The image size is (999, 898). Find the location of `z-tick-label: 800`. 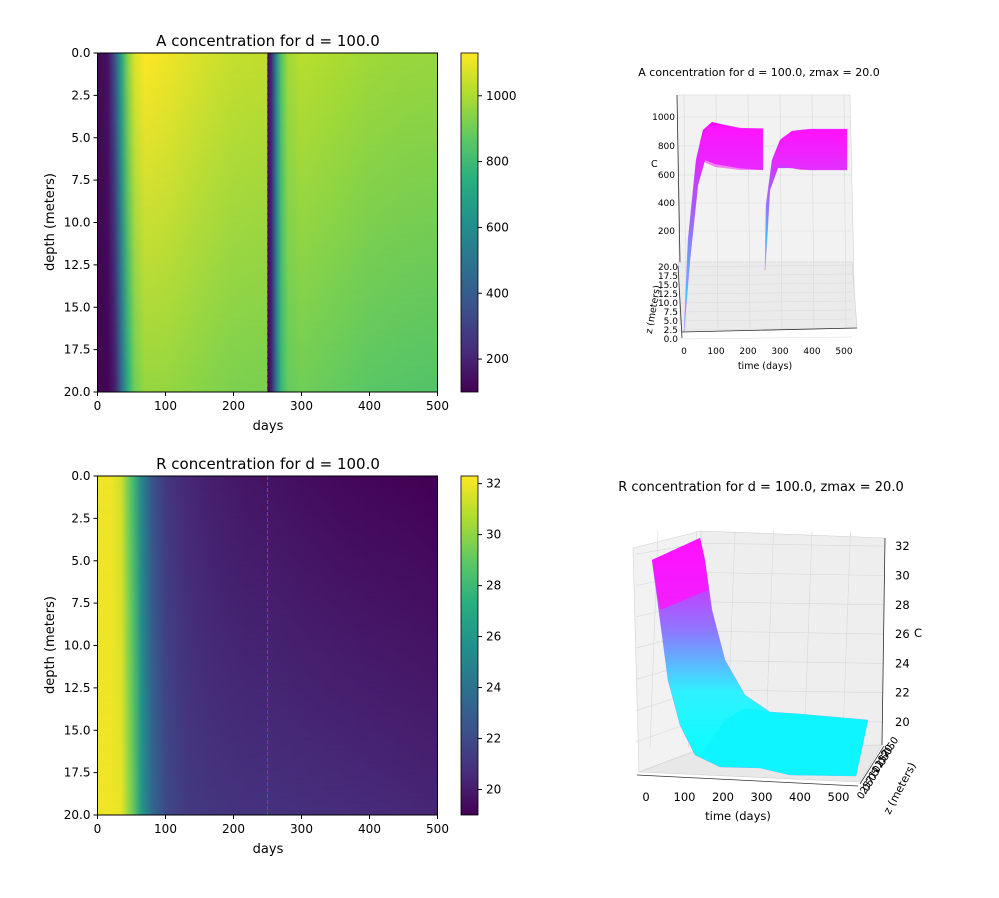

z-tick-label: 800 is located at coordinates (666, 147).